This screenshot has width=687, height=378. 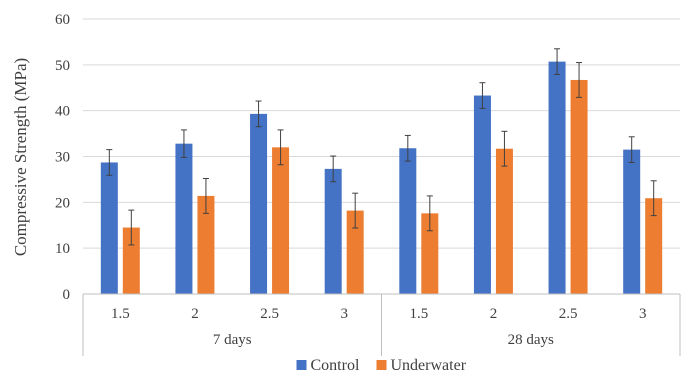 I want to click on y-tick-label: 30, so click(x=62, y=158).